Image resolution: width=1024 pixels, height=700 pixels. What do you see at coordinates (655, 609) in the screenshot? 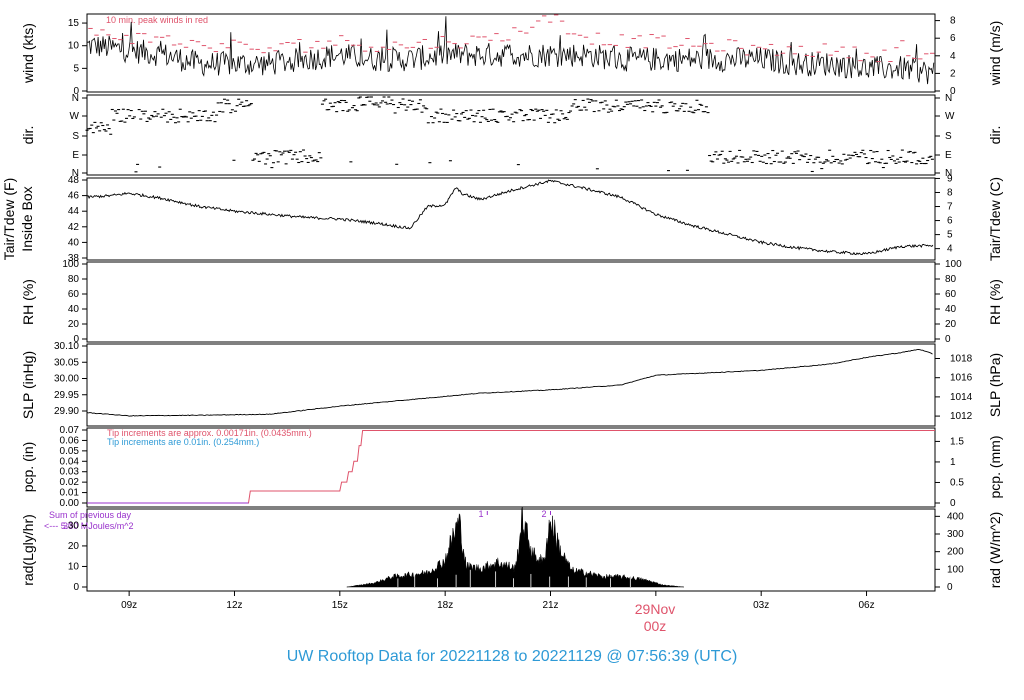
I see `date-label: 29Nov` at bounding box center [655, 609].